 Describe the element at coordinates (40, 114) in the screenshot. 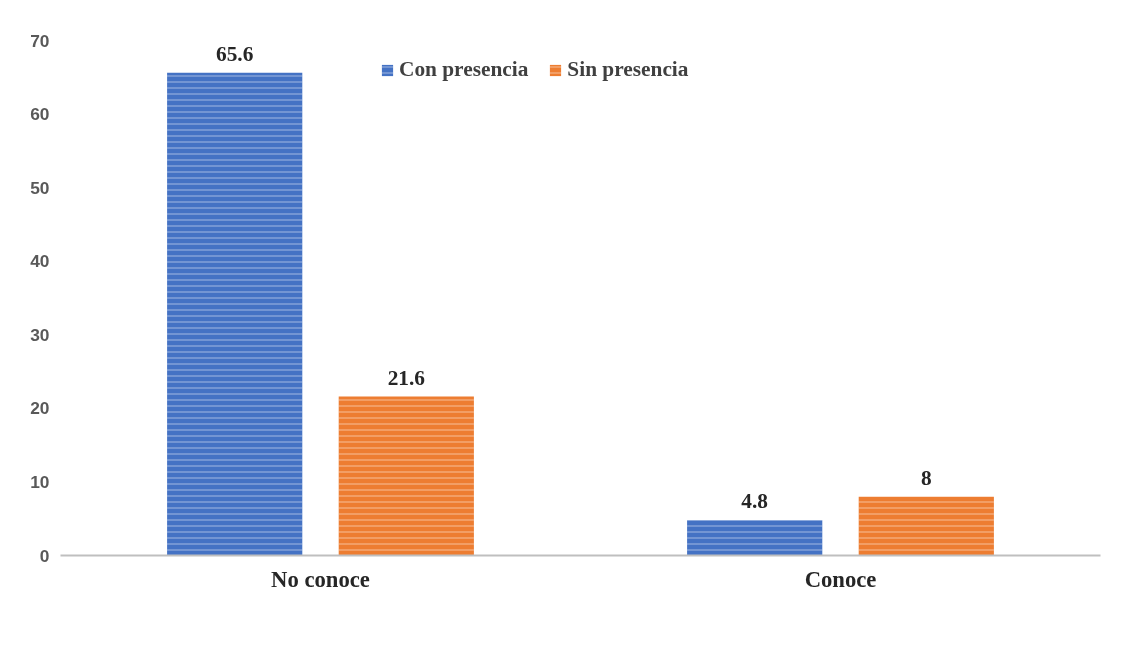

I see `y-tick-label: 60` at that location.